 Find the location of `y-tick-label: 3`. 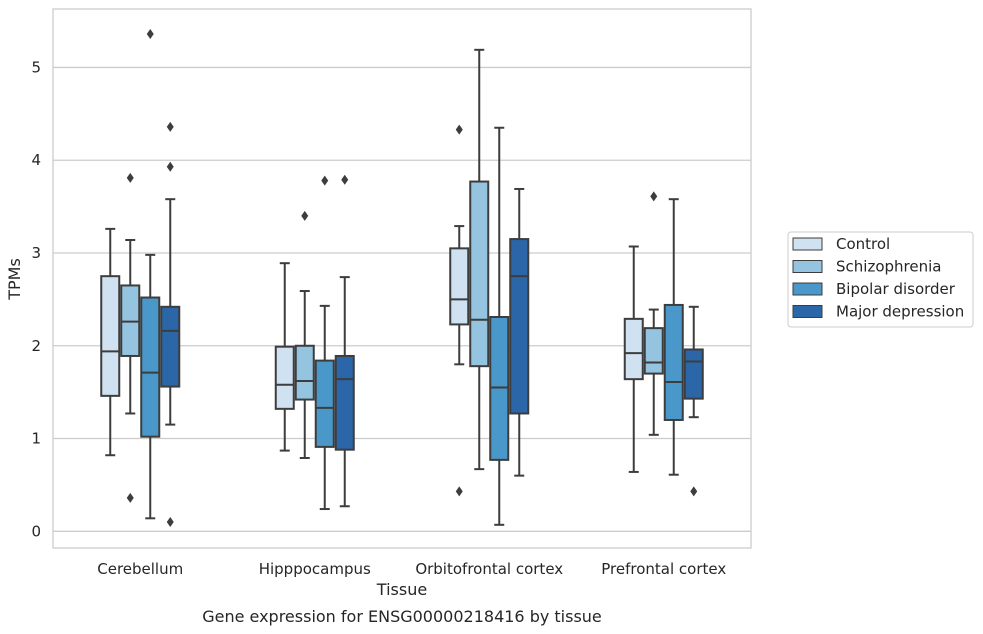

y-tick-label: 3 is located at coordinates (36, 253).